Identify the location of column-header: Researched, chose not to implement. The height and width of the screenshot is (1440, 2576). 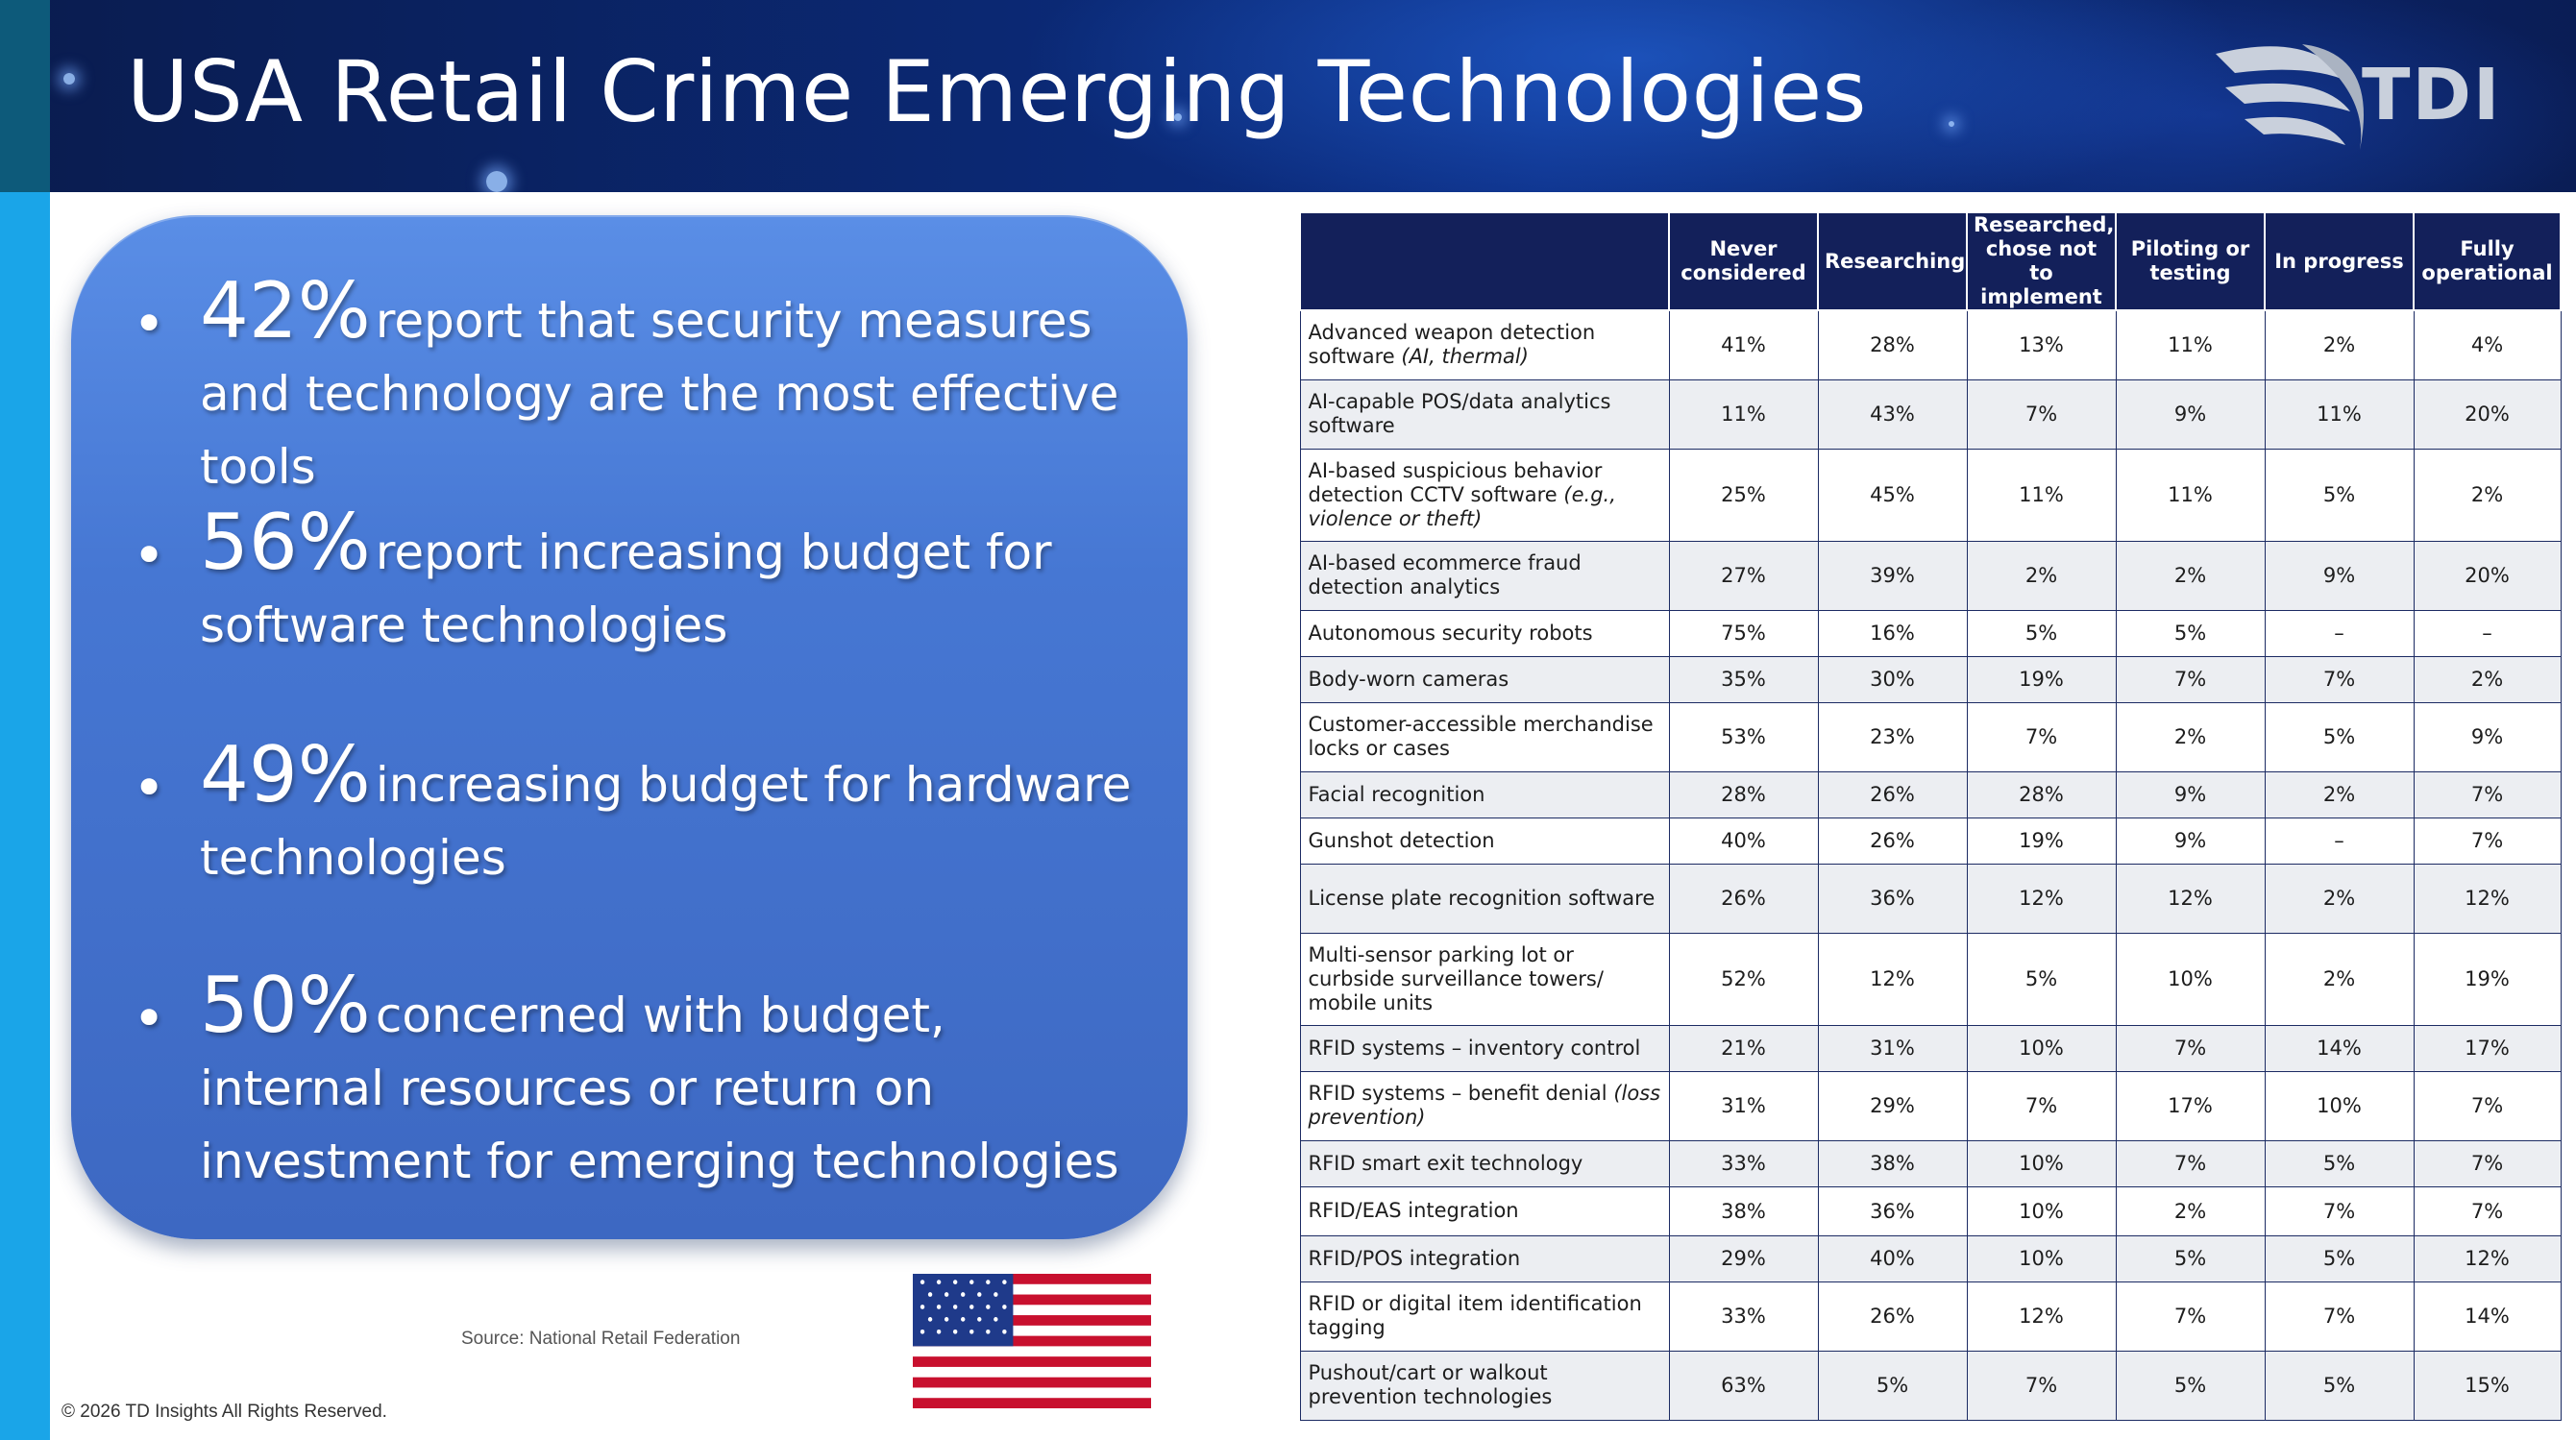
(2041, 261).